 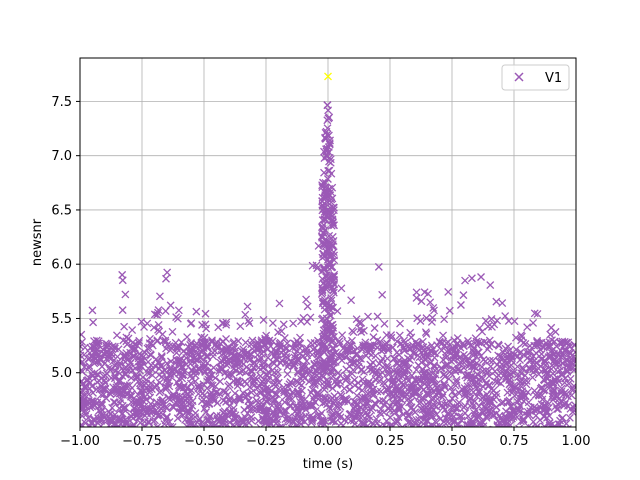 I want to click on x-tick-label: −1.00, so click(x=80, y=441).